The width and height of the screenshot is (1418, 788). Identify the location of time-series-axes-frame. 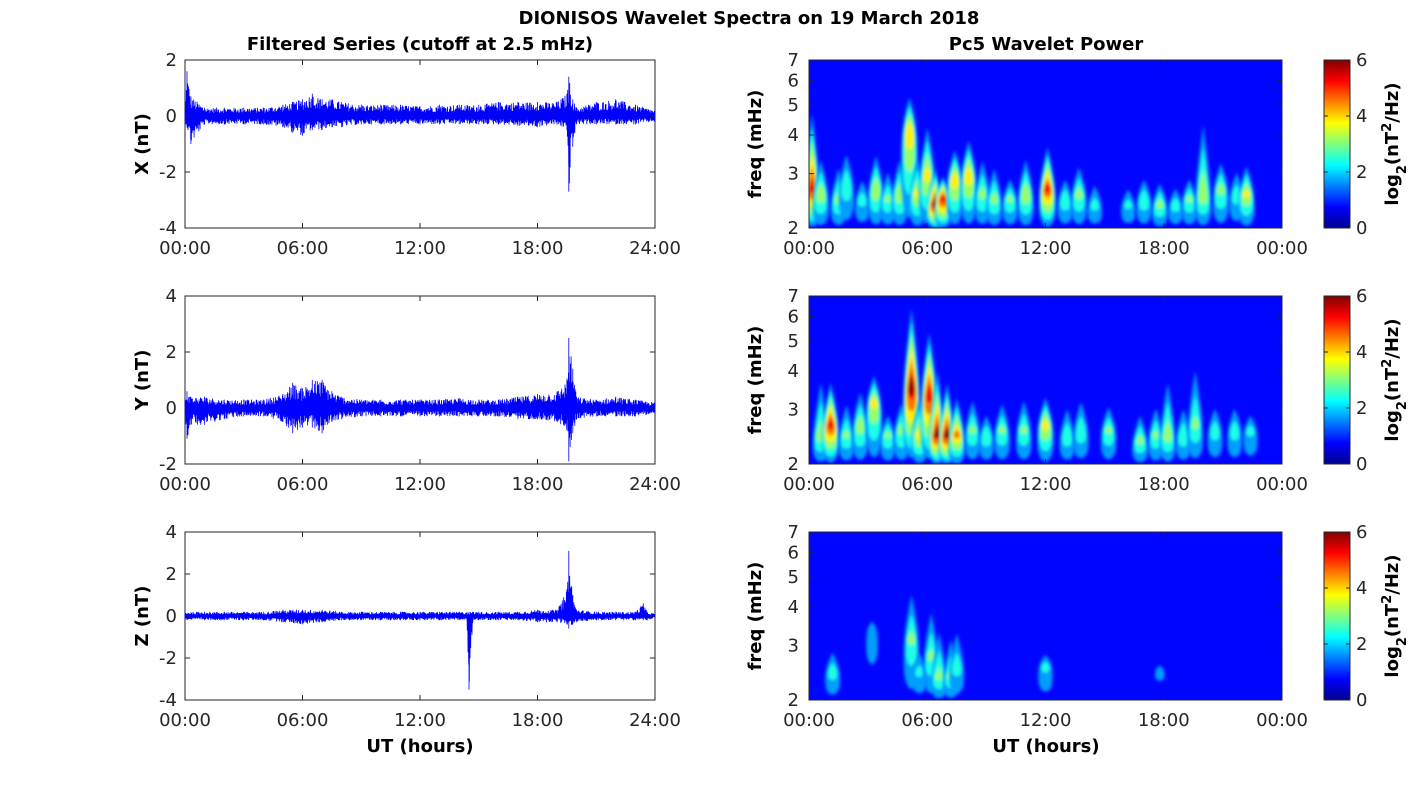
(420, 144).